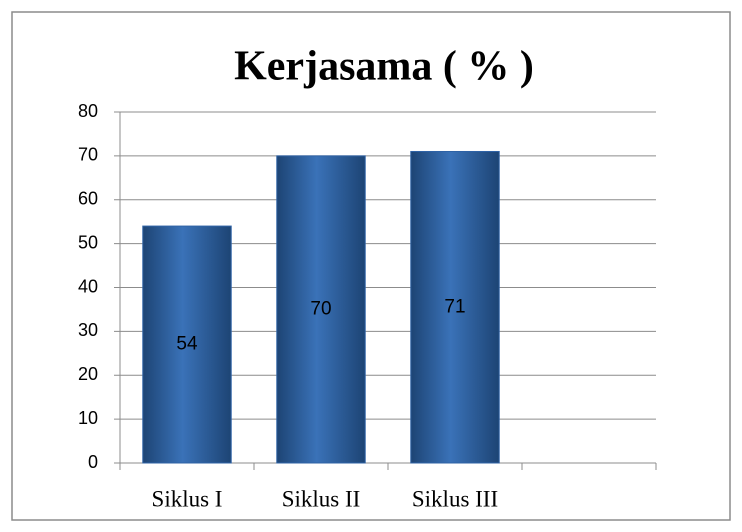 The height and width of the screenshot is (532, 742). I want to click on y-tick-label: 0, so click(93, 462).